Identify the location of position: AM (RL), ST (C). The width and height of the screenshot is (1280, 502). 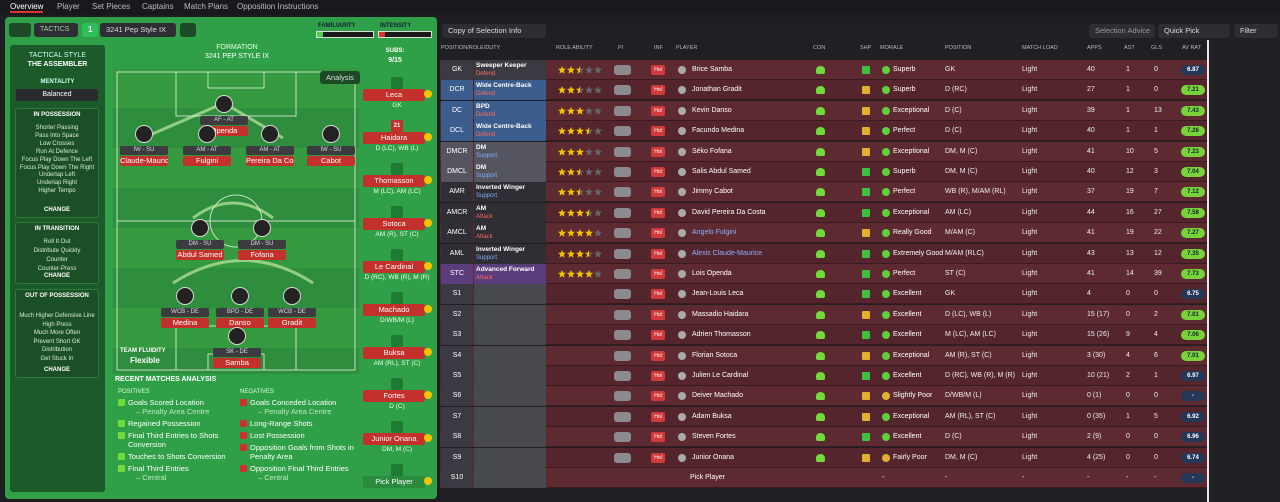
(970, 416).